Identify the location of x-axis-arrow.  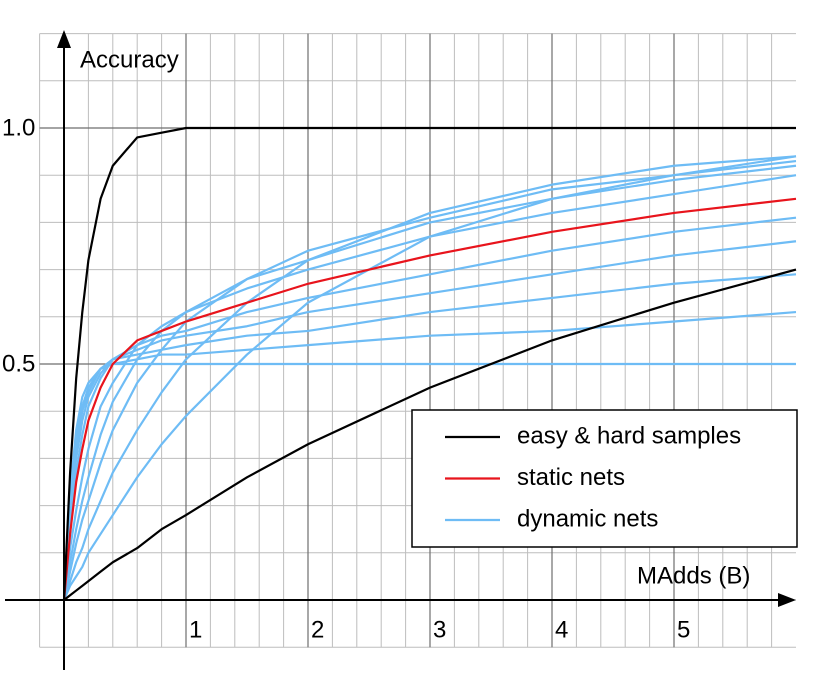
(787, 600).